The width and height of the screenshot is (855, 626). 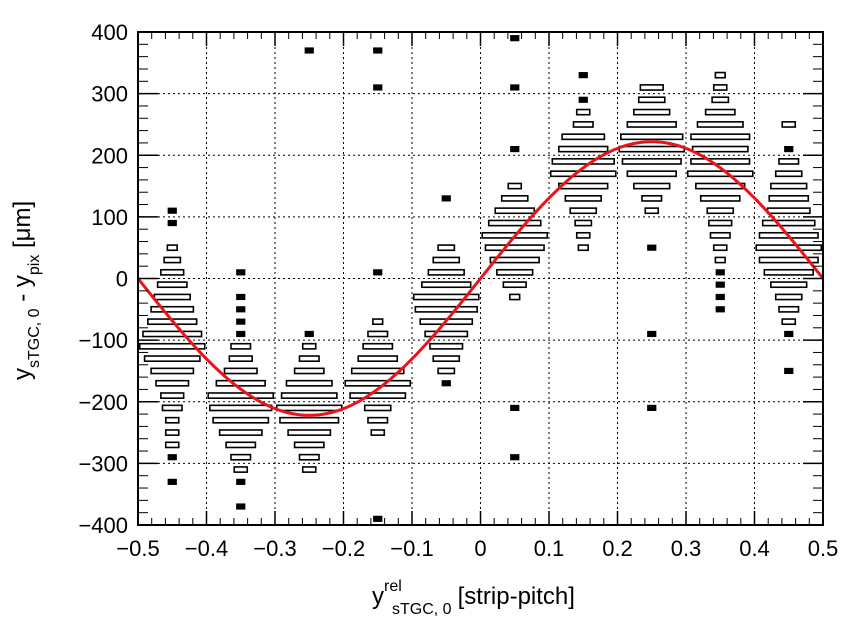 What do you see at coordinates (411, 548) in the screenshot?
I see `x-tick-label: −0.1` at bounding box center [411, 548].